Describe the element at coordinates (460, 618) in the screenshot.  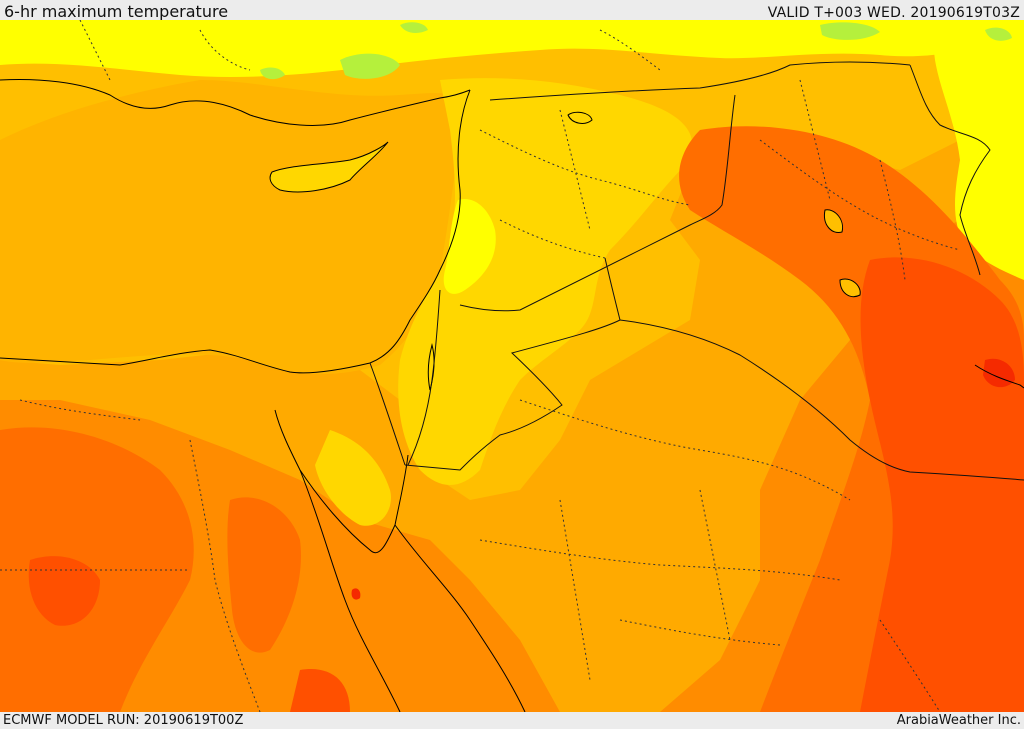
I see `coastline-red-sea-east` at that location.